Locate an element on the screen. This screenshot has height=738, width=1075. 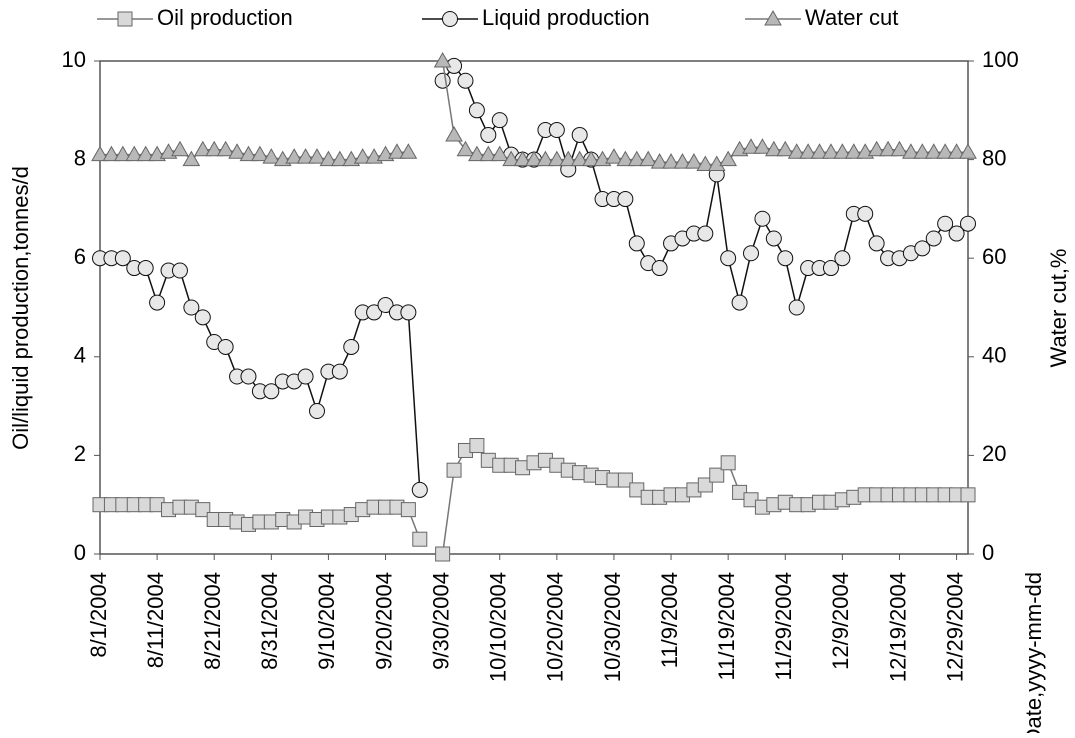
y2-tick-label: 80 is located at coordinates (994, 157).